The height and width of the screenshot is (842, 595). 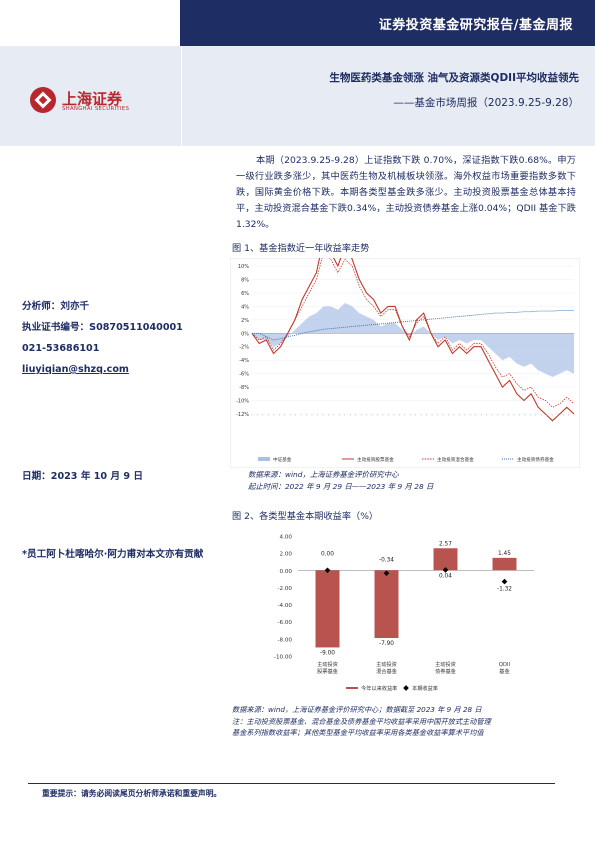 I want to click on chart1-series-area-中证基金, so click(x=413, y=340).